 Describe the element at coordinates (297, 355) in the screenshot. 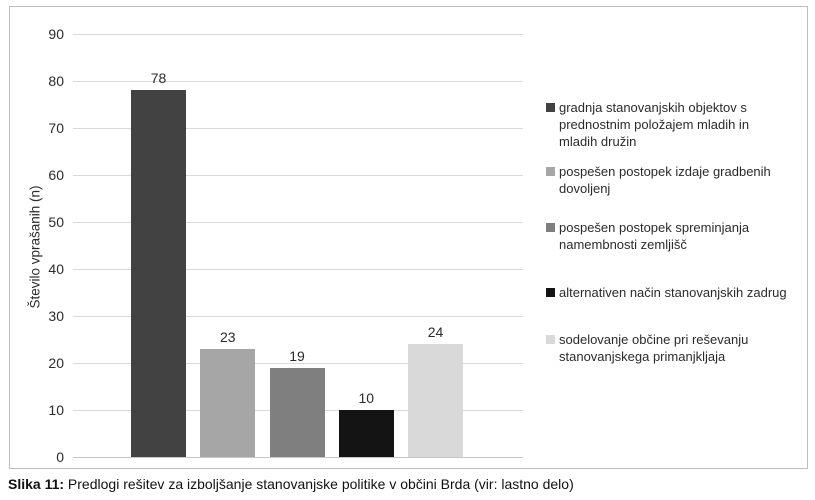

I see `bar-value-label: 19` at that location.